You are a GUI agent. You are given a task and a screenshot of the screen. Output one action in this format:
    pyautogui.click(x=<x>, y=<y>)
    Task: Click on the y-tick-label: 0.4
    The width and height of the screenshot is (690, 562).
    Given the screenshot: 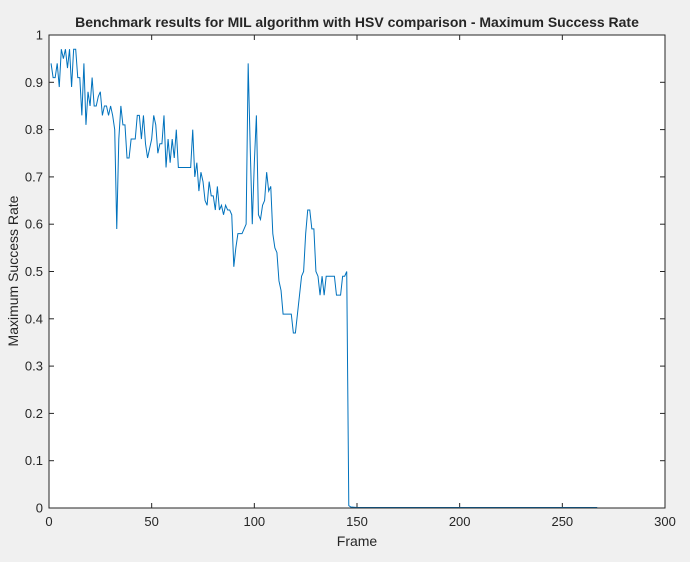 What is the action you would take?
    pyautogui.click(x=34, y=318)
    